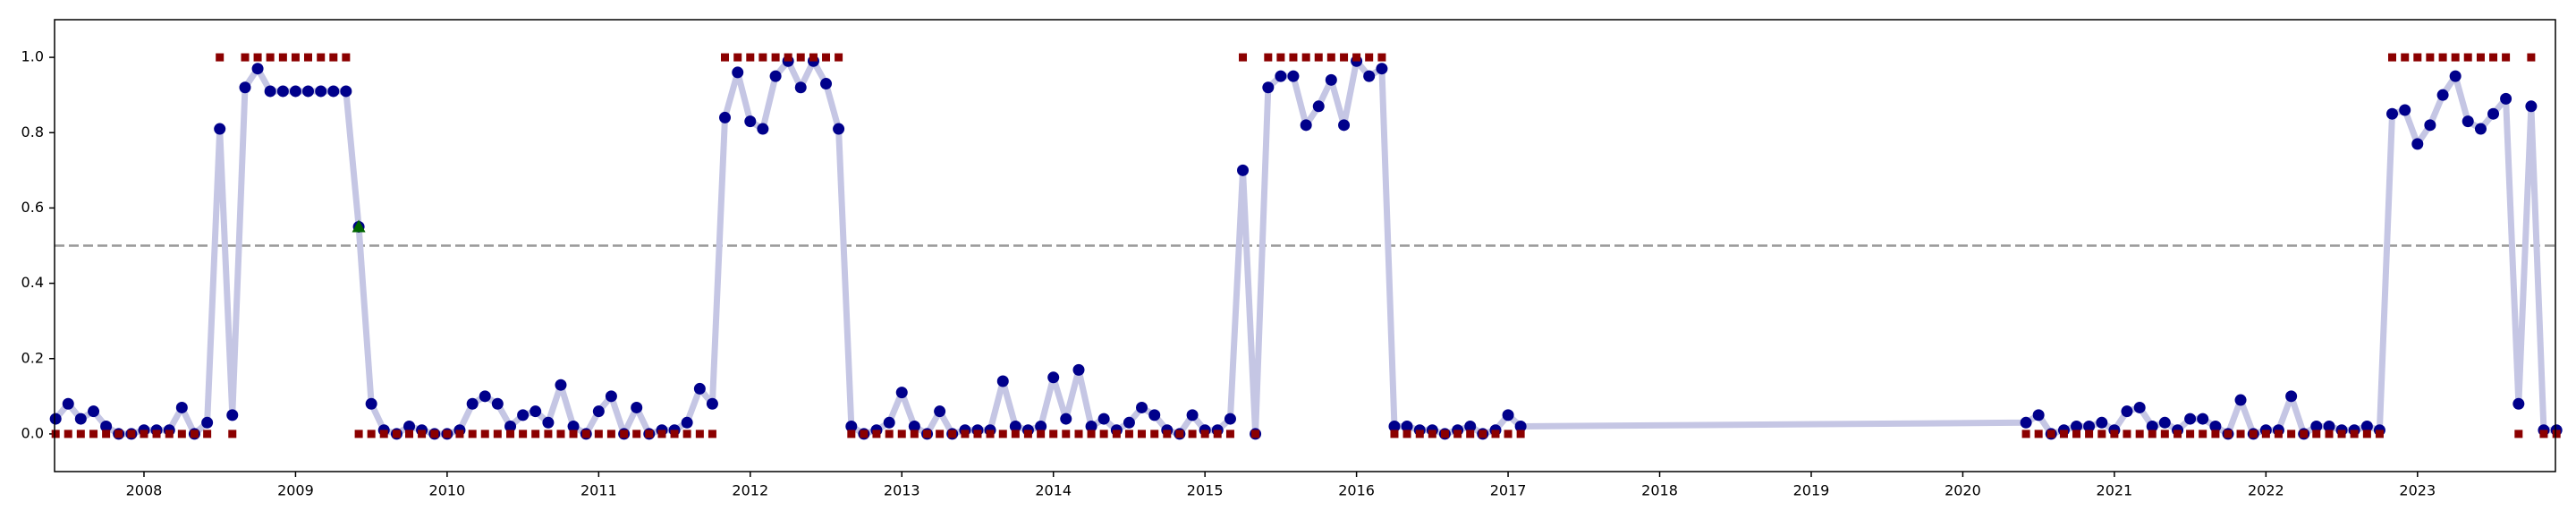  Describe the element at coordinates (32, 56) in the screenshot. I see `y-tick-label: 1.0` at that location.